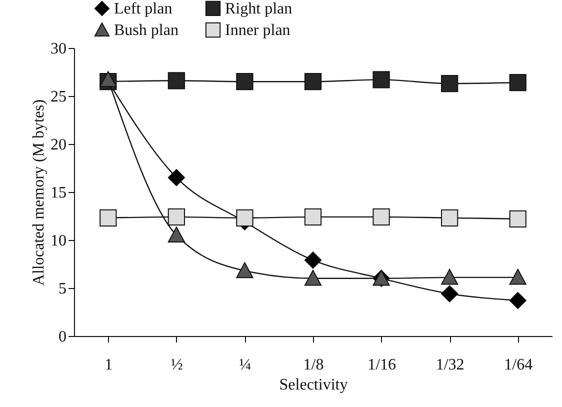  I want to click on x-tick-label: 1/16, so click(382, 365).